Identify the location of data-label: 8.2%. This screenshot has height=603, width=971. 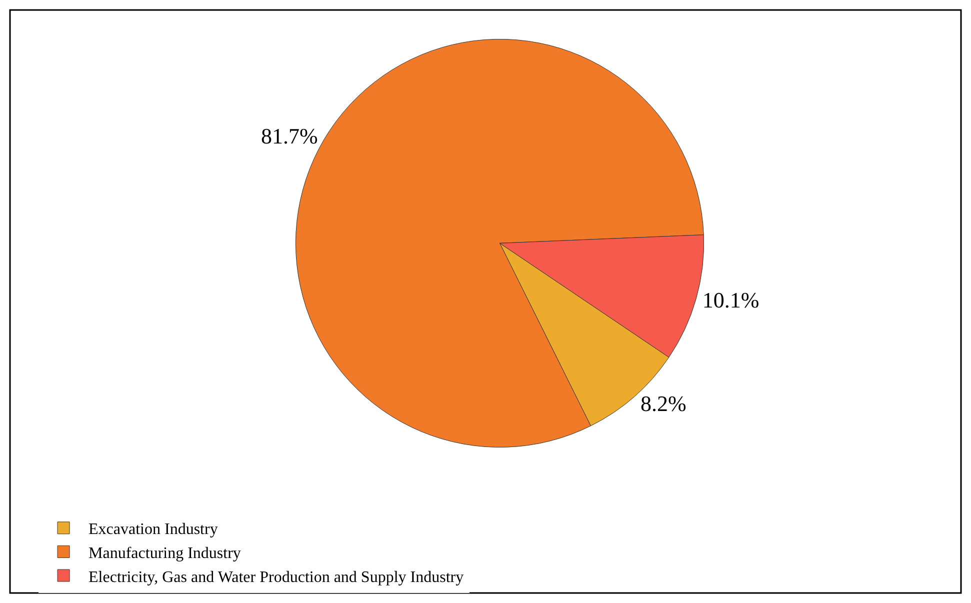
(663, 403).